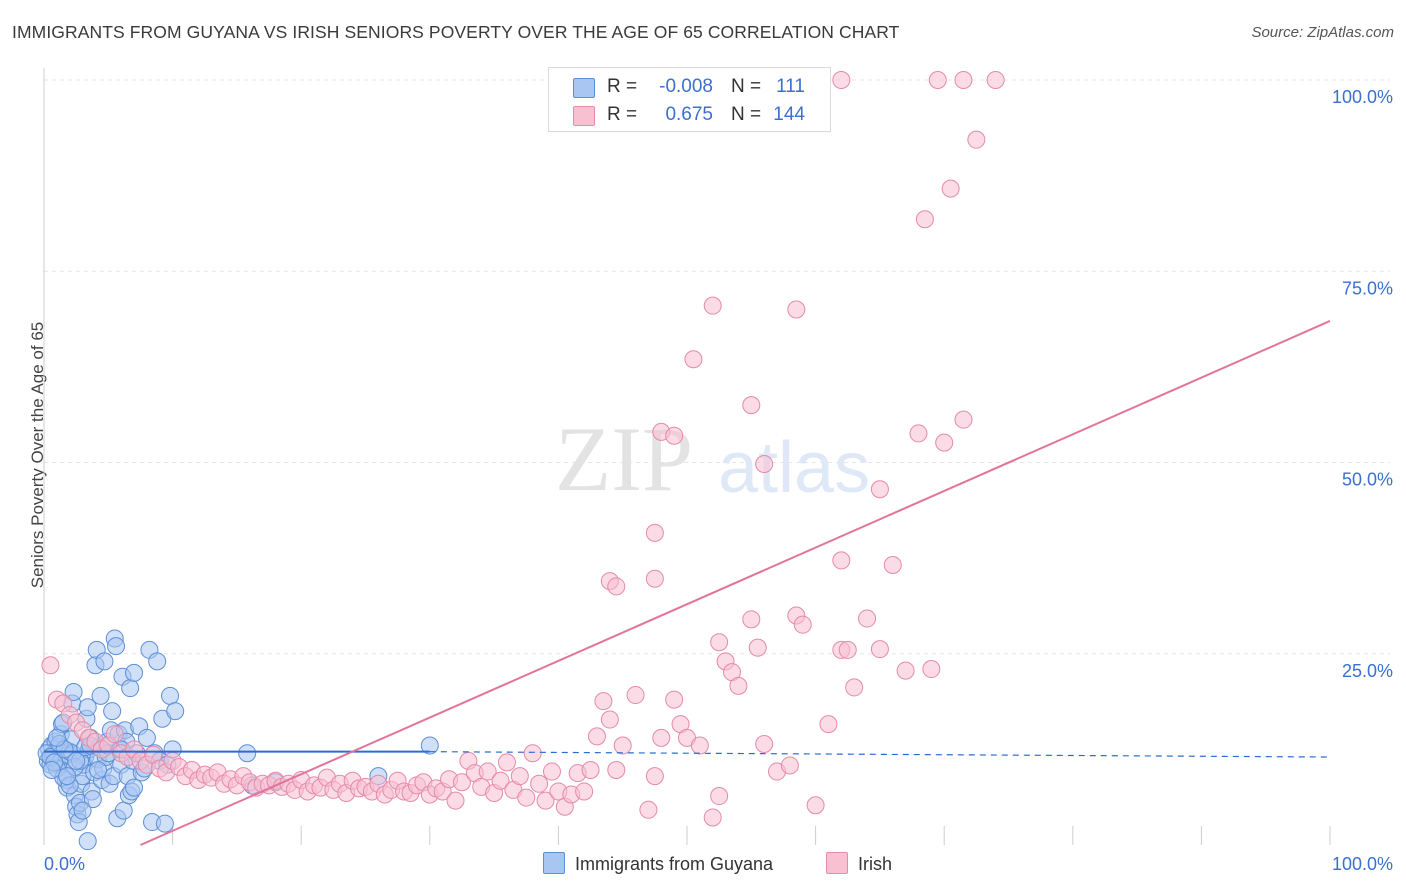 The image size is (1406, 892). I want to click on y-tick-label: 50.0%, so click(1367, 480).